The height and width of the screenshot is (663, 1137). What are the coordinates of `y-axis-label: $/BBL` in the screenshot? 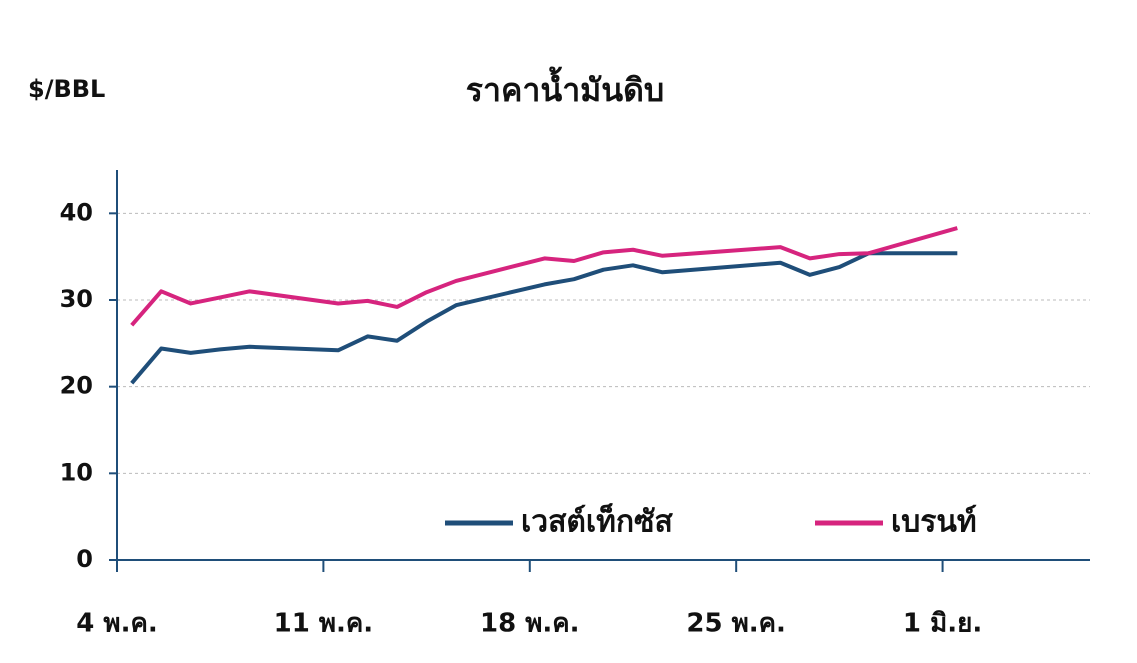 It's located at (66, 89).